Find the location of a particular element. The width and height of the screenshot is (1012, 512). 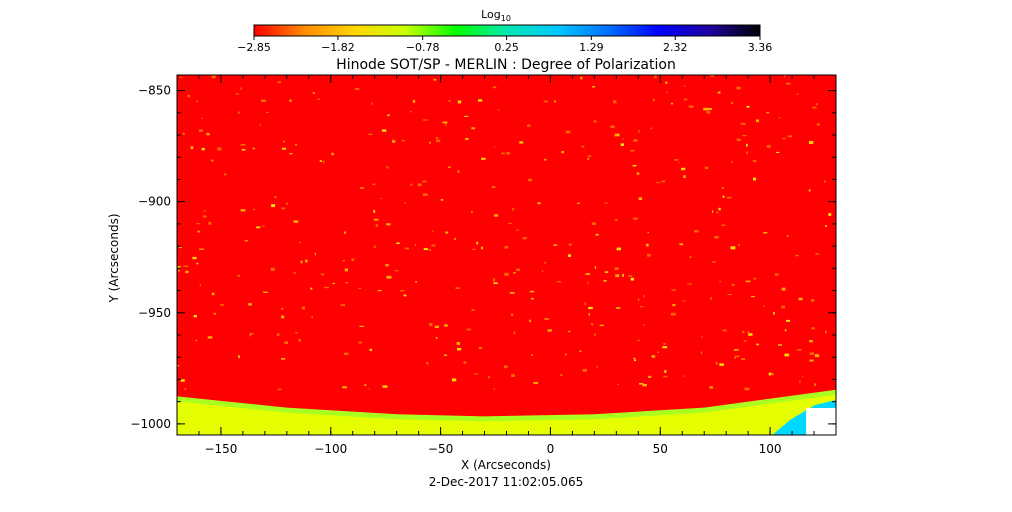

timestamp: 2-Dec-2017 11:02:05.065 is located at coordinates (506, 482).